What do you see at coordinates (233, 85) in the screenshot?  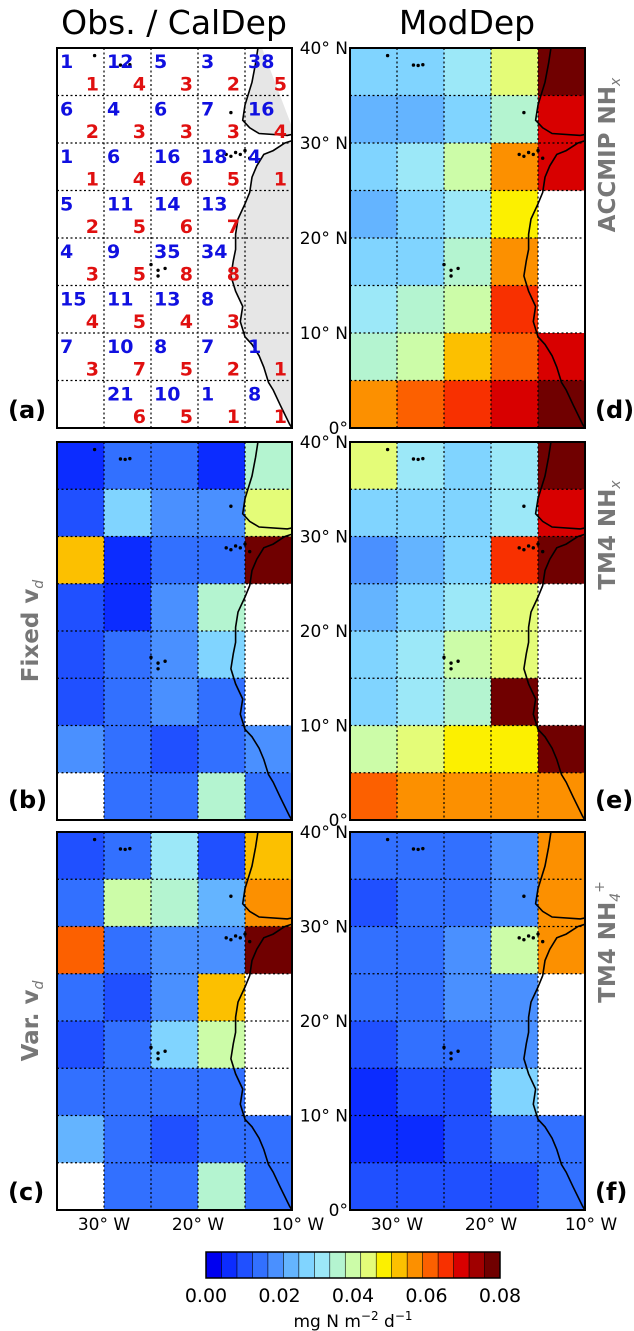 I see `caldep-count: 2` at bounding box center [233, 85].